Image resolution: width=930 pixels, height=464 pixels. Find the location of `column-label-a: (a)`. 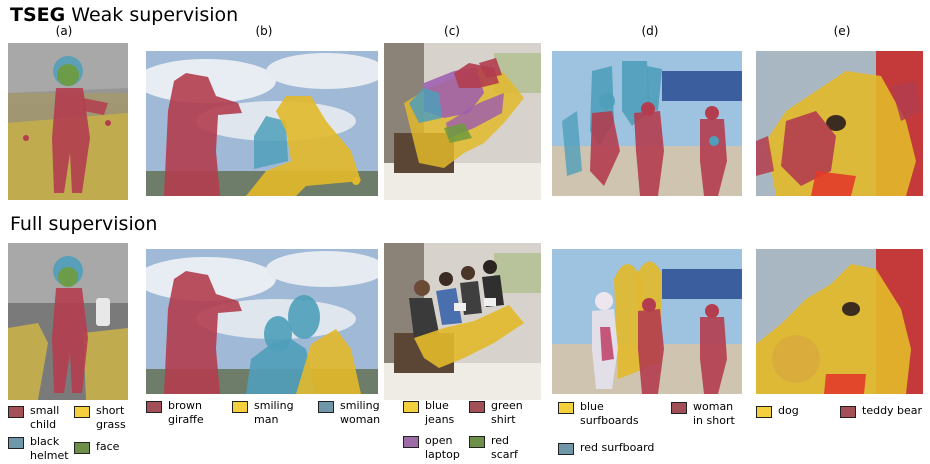

column-label-a: (a) is located at coordinates (64, 31).